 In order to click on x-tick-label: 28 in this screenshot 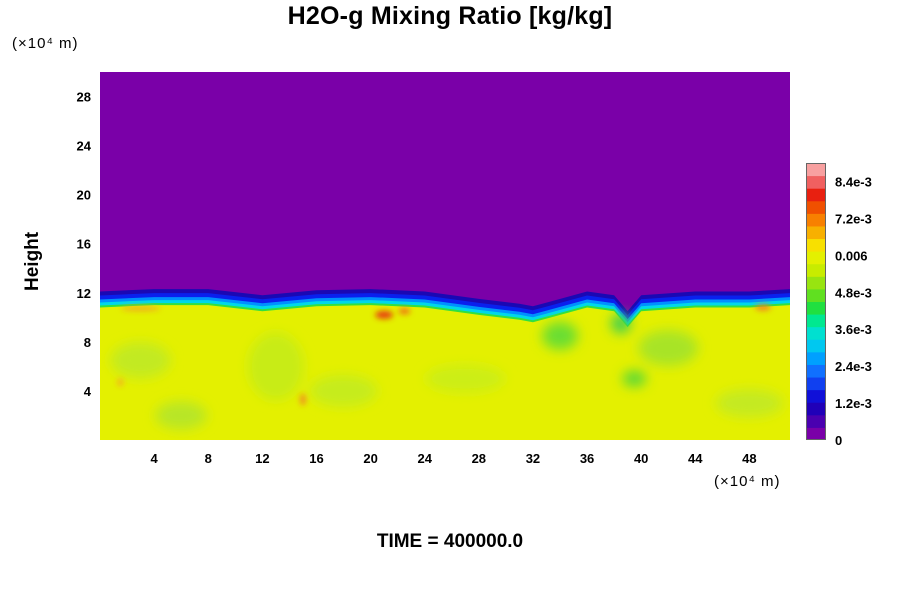, I will do `click(479, 458)`.